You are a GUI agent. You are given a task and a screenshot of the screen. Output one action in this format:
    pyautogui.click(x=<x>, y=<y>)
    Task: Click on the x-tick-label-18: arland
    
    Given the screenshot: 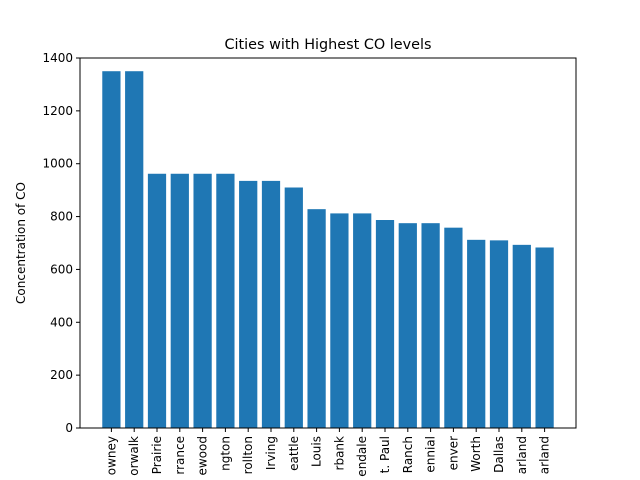 What is the action you would take?
    pyautogui.click(x=522, y=455)
    